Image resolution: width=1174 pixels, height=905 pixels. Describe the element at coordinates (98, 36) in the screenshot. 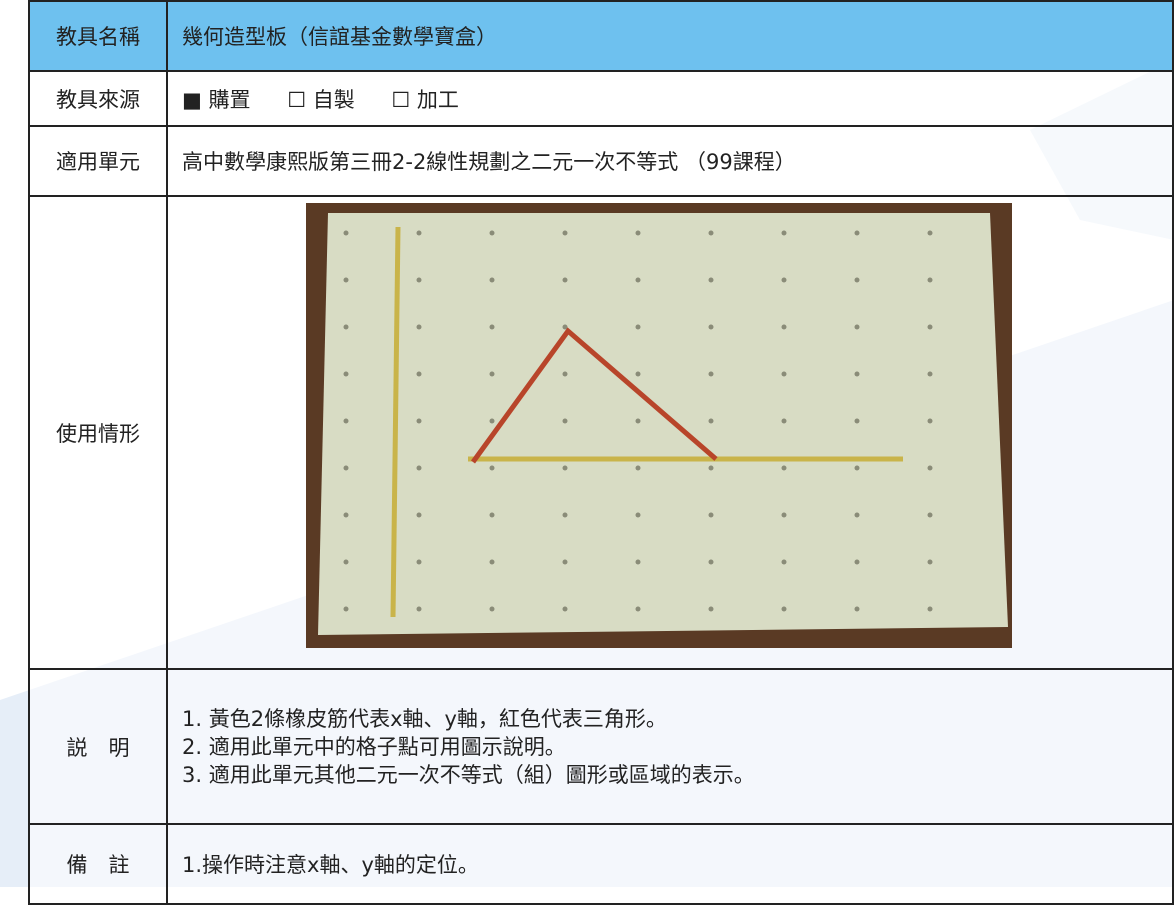

I see `label-cell: 教具名稱` at that location.